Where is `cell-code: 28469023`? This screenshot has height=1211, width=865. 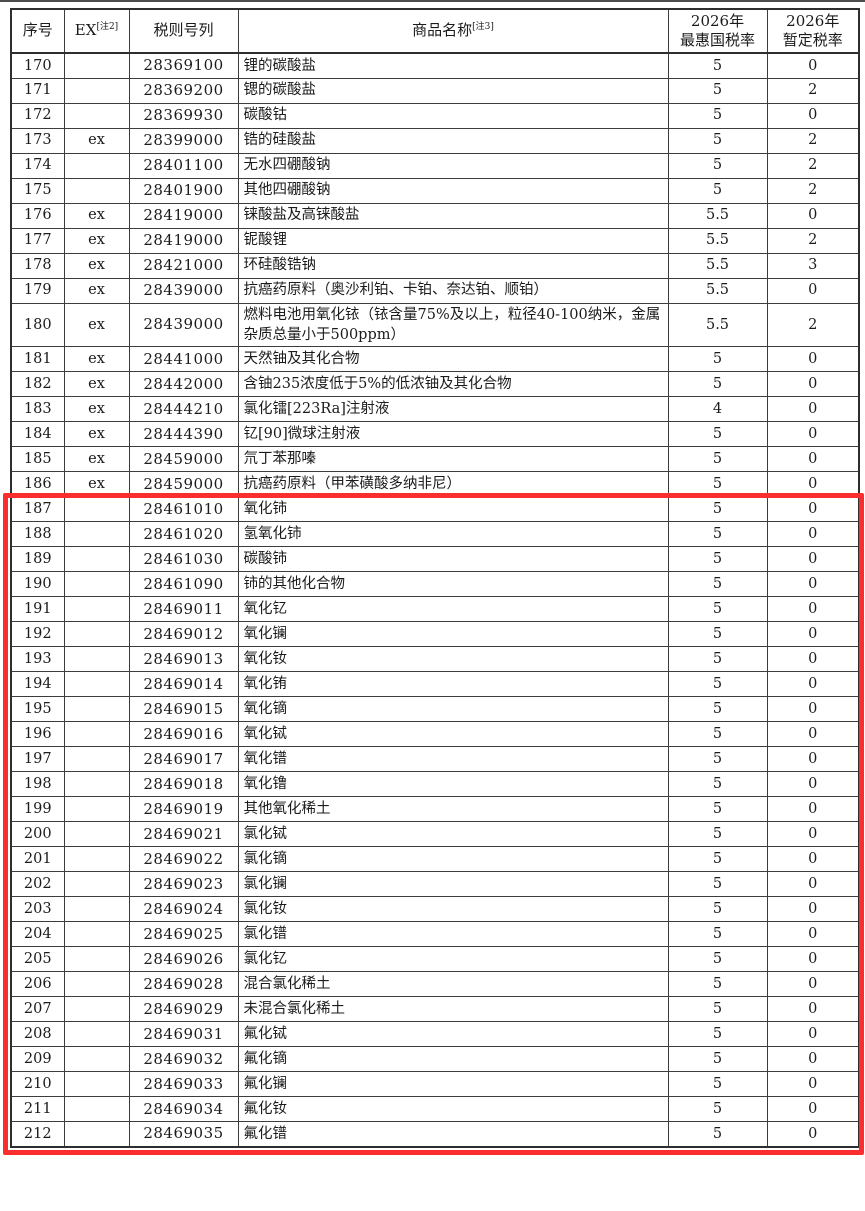 cell-code: 28469023 is located at coordinates (183, 884).